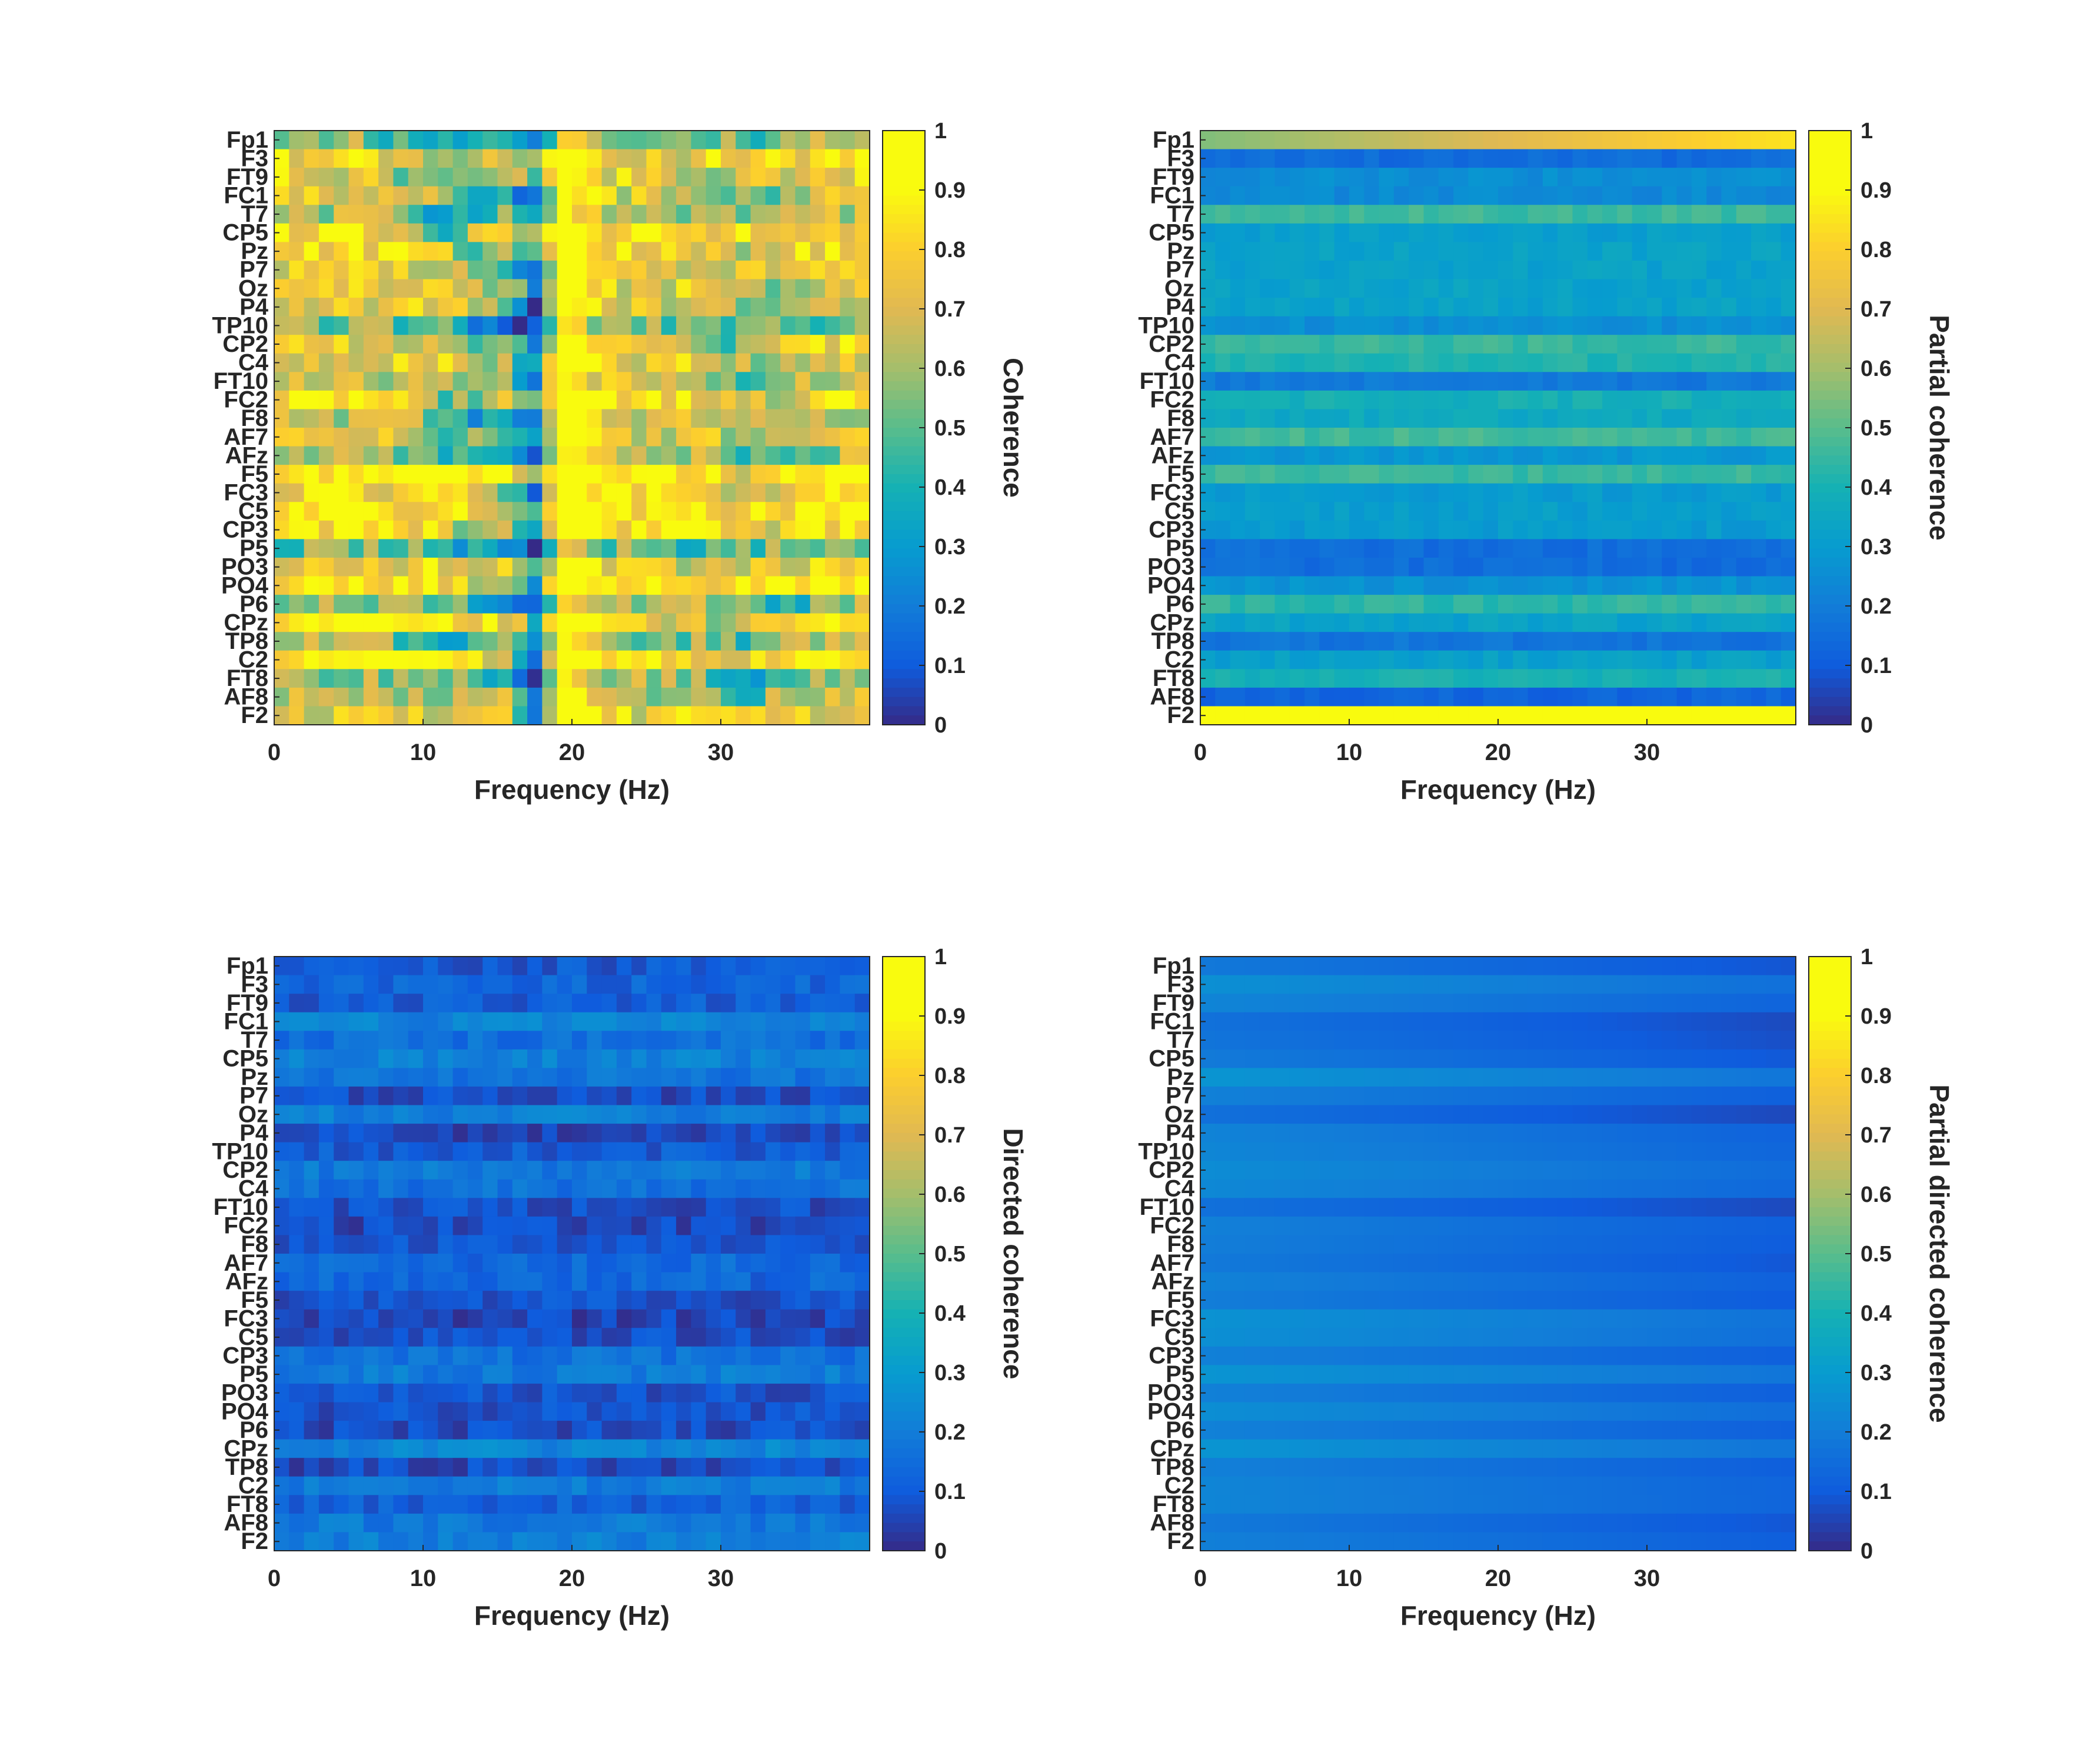 The height and width of the screenshot is (1739, 2100). What do you see at coordinates (1876, 547) in the screenshot?
I see `colorbar-tick-label: 0.3` at bounding box center [1876, 547].